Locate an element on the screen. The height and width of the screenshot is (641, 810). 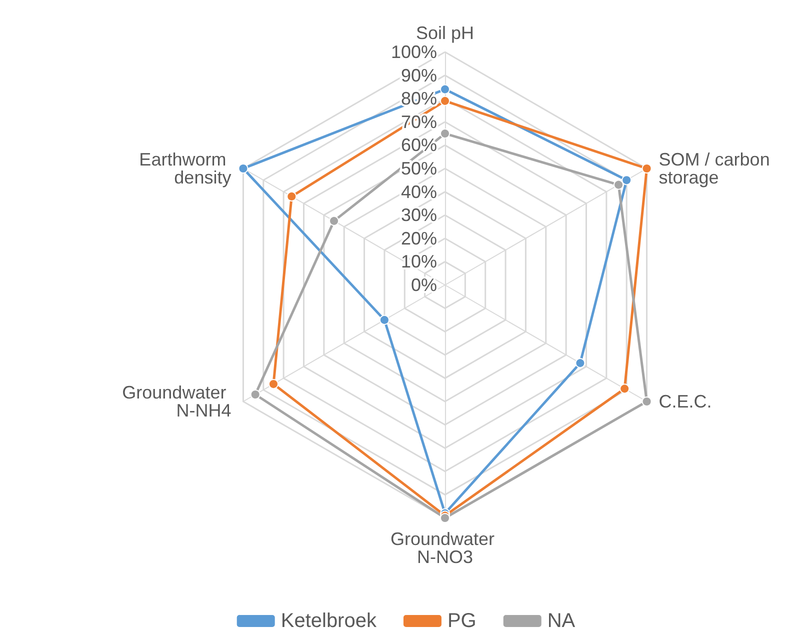
spoke-label: C.E.C. is located at coordinates (685, 402).